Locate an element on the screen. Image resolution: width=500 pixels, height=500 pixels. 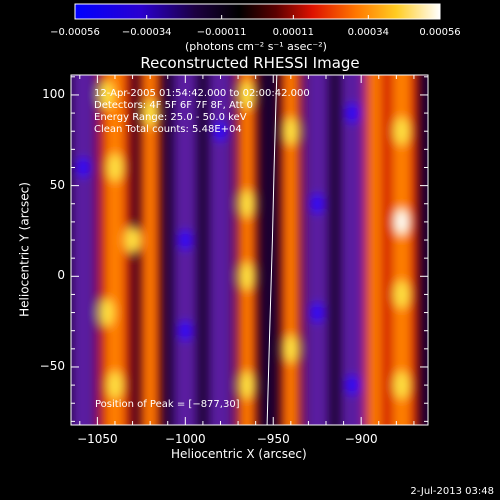
x-tick-label: −1000 is located at coordinates (185, 439).